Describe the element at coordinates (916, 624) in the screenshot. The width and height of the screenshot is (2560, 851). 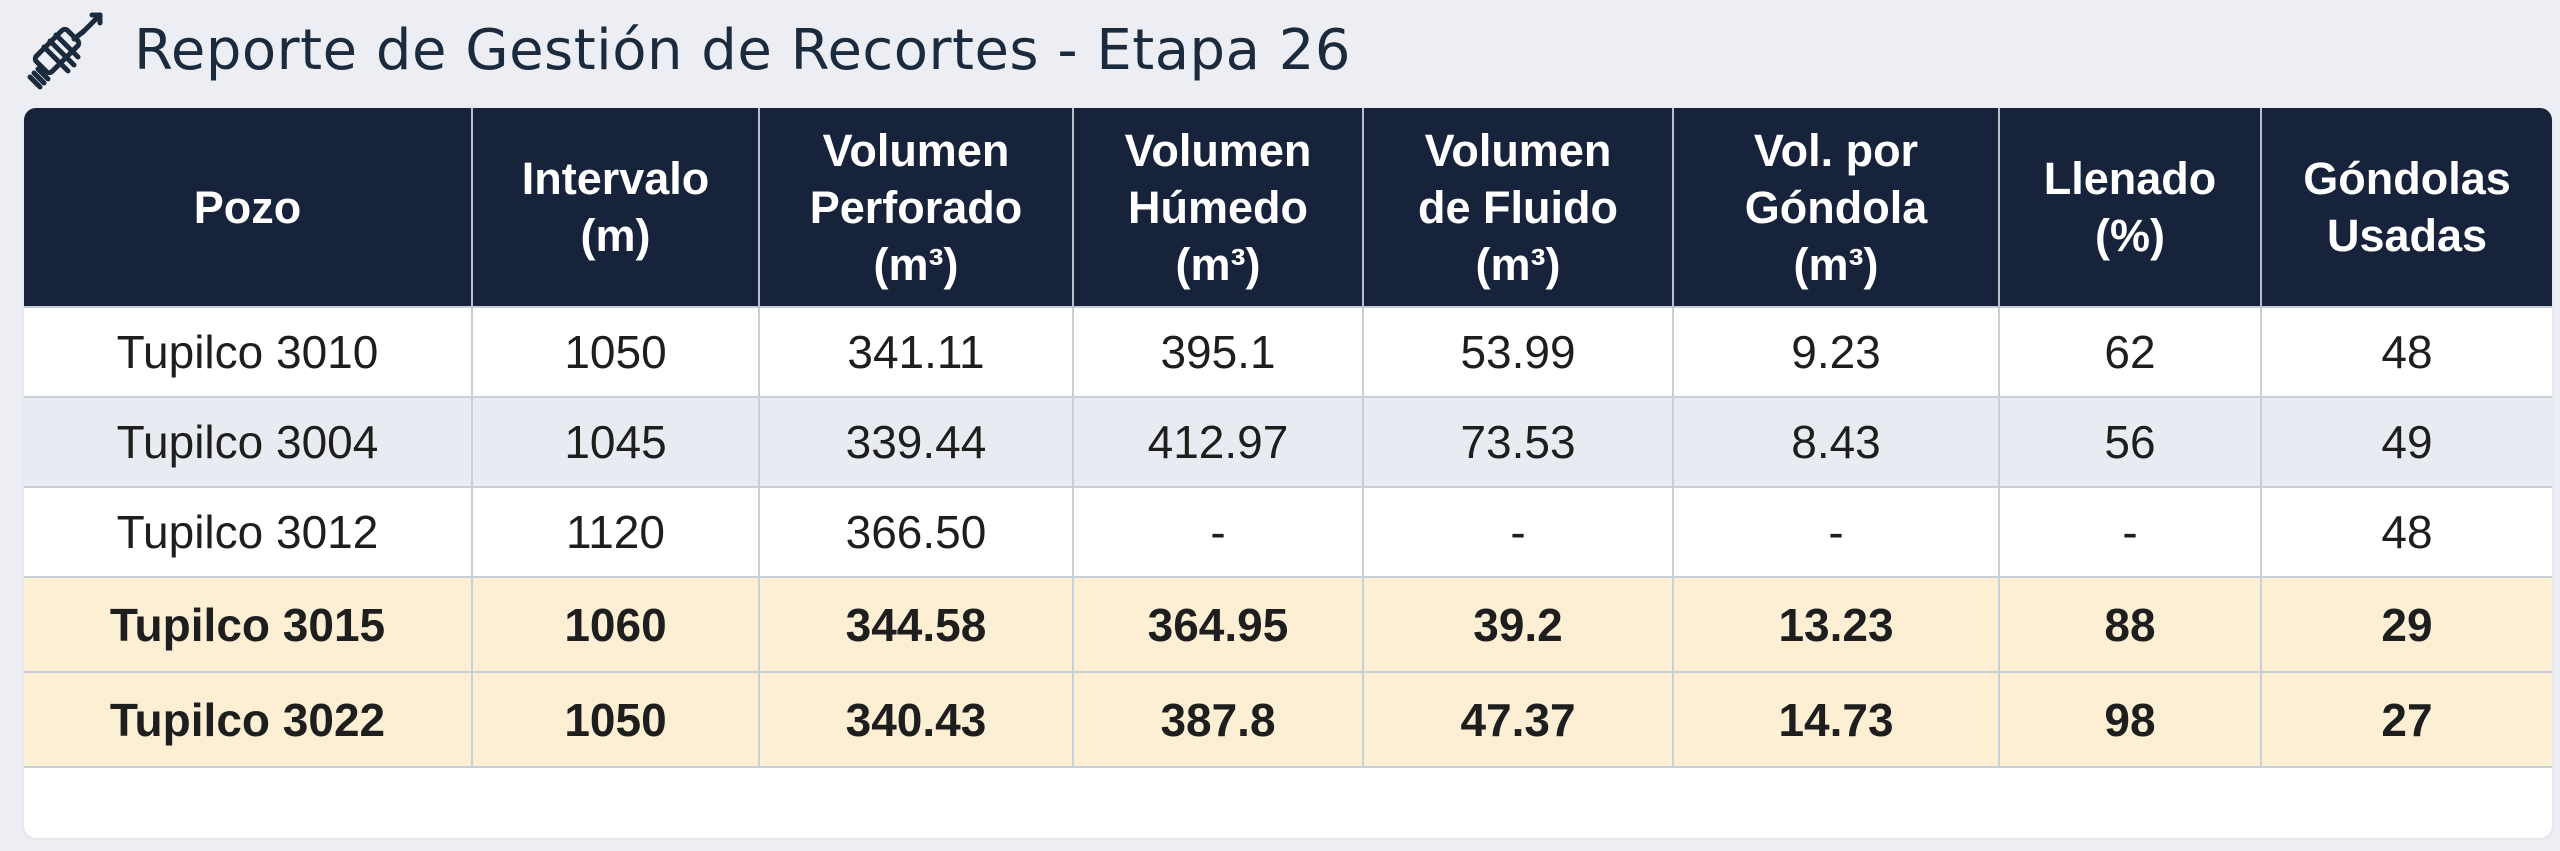
I see `cell-volumen-perforado: 344.58` at that location.